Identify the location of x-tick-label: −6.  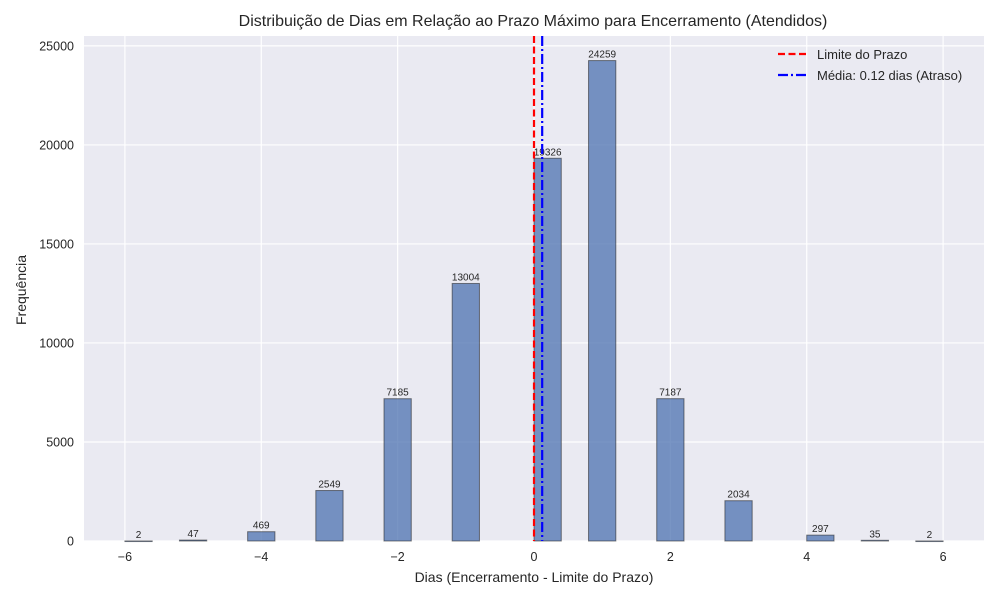
(125, 557).